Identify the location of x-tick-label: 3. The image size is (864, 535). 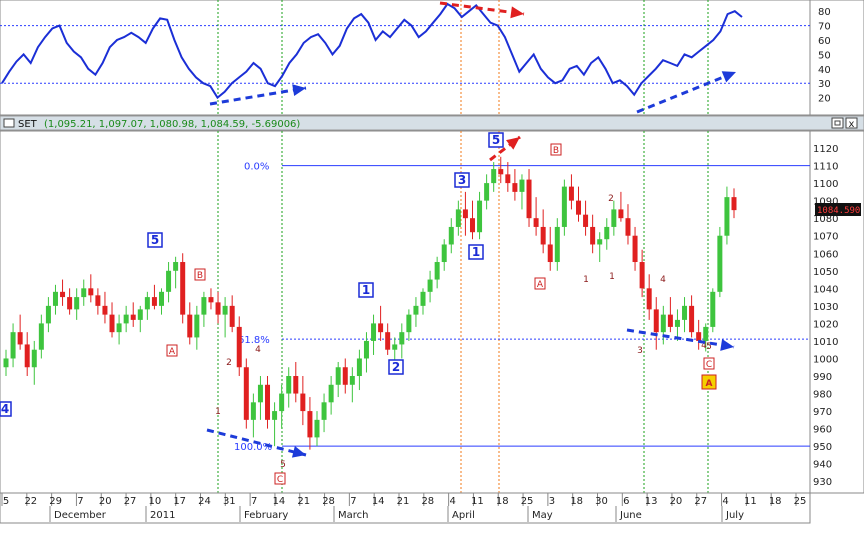
(552, 501).